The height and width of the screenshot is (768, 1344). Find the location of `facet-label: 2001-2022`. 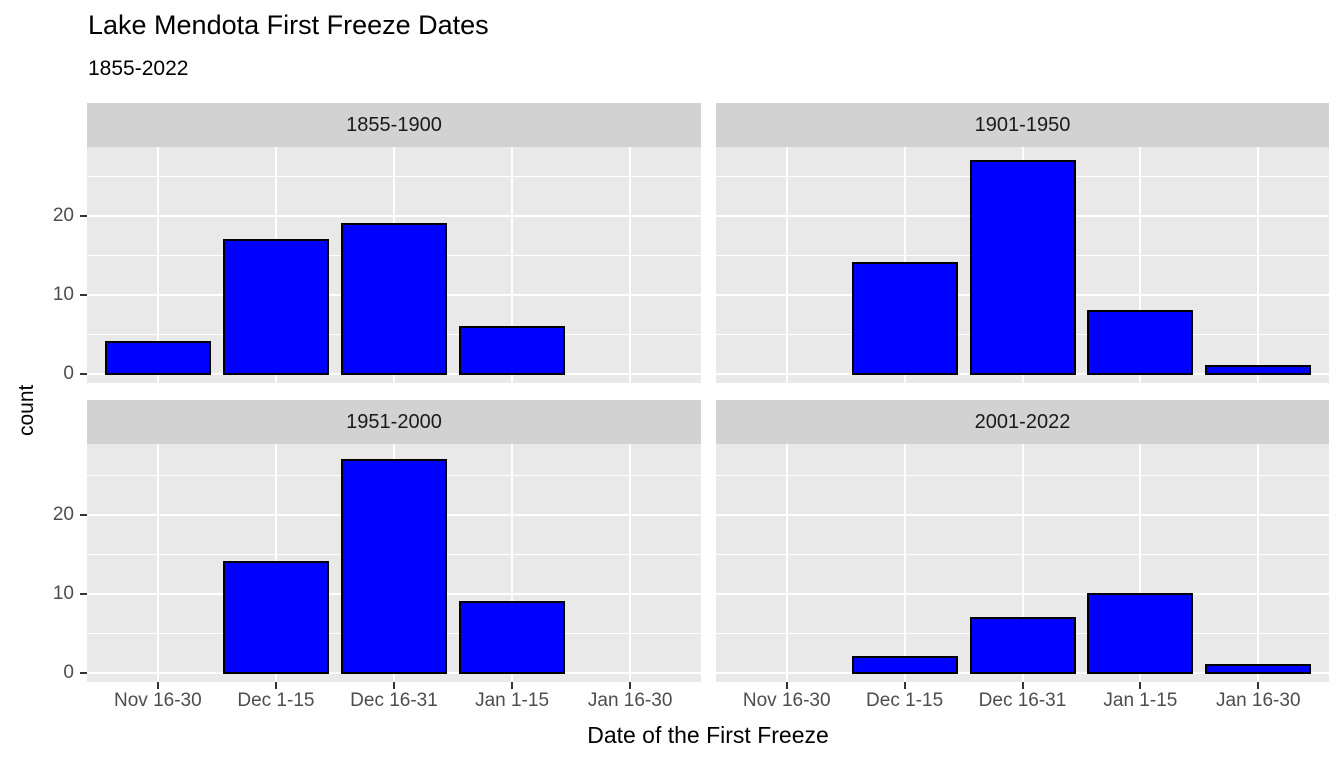

facet-label: 2001-2022 is located at coordinates (1022, 421).